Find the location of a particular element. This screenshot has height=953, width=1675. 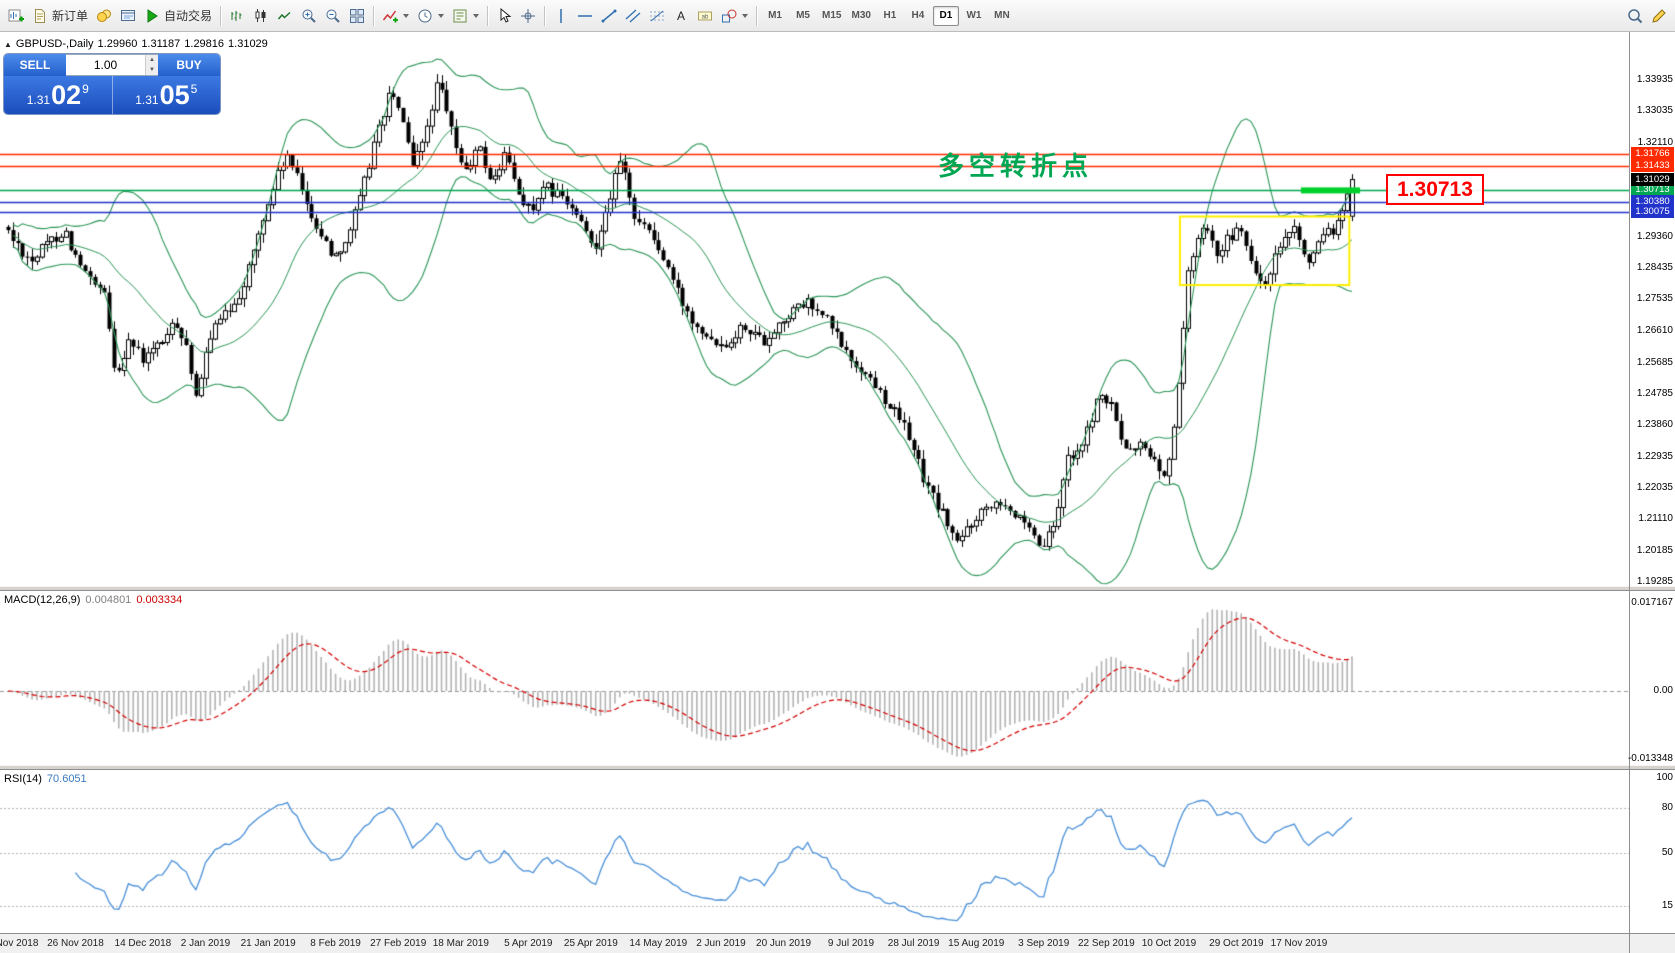

new-chart-button is located at coordinates (16, 16).